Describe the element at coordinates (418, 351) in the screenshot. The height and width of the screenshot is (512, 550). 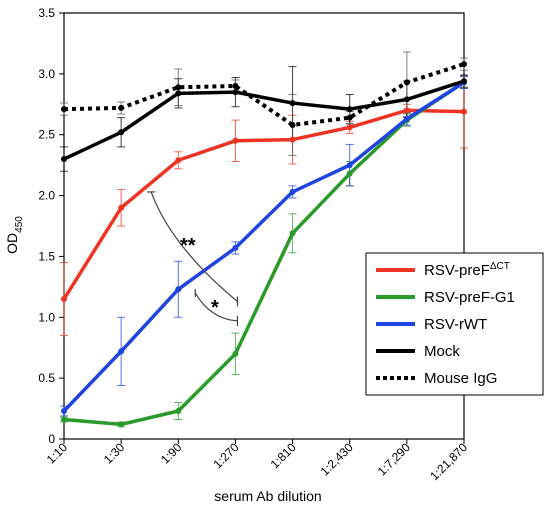
I see `legend-item: Mock` at that location.